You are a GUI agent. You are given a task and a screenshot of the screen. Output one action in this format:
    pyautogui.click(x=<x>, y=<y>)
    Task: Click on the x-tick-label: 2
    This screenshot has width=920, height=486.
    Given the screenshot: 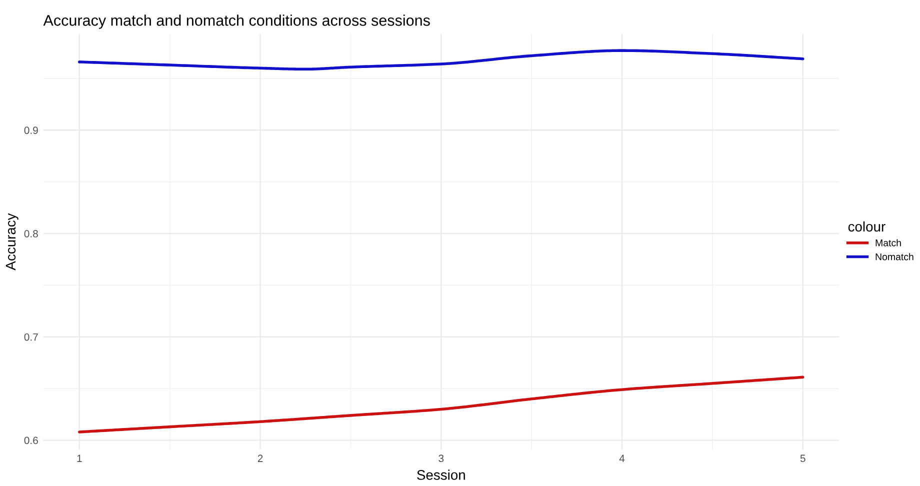 What is the action you would take?
    pyautogui.click(x=260, y=458)
    